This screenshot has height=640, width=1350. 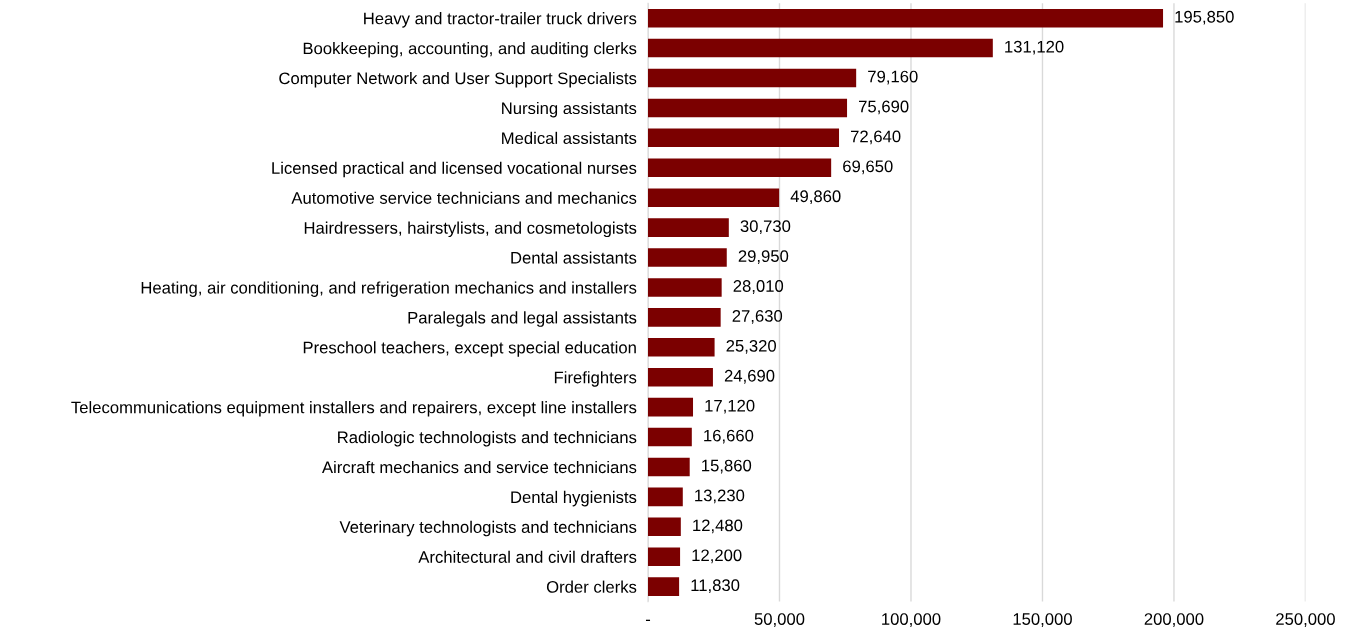 What do you see at coordinates (815, 197) in the screenshot?
I see `data-label: 49,860` at bounding box center [815, 197].